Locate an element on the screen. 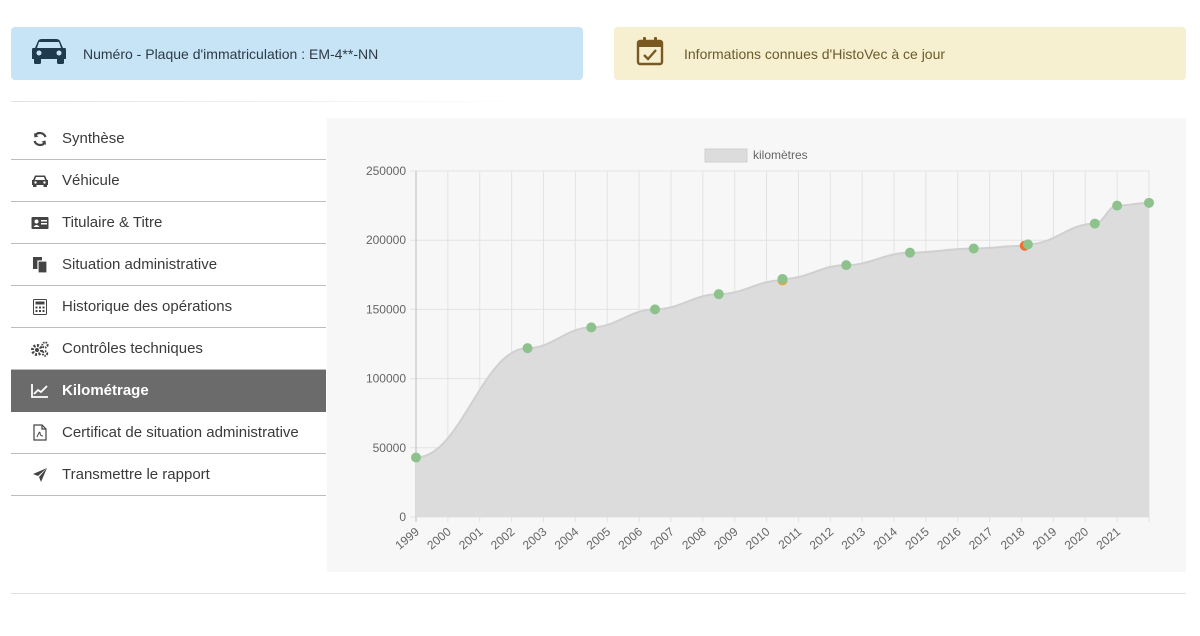 The width and height of the screenshot is (1200, 636). y-tick-label: 200000 is located at coordinates (386, 240).